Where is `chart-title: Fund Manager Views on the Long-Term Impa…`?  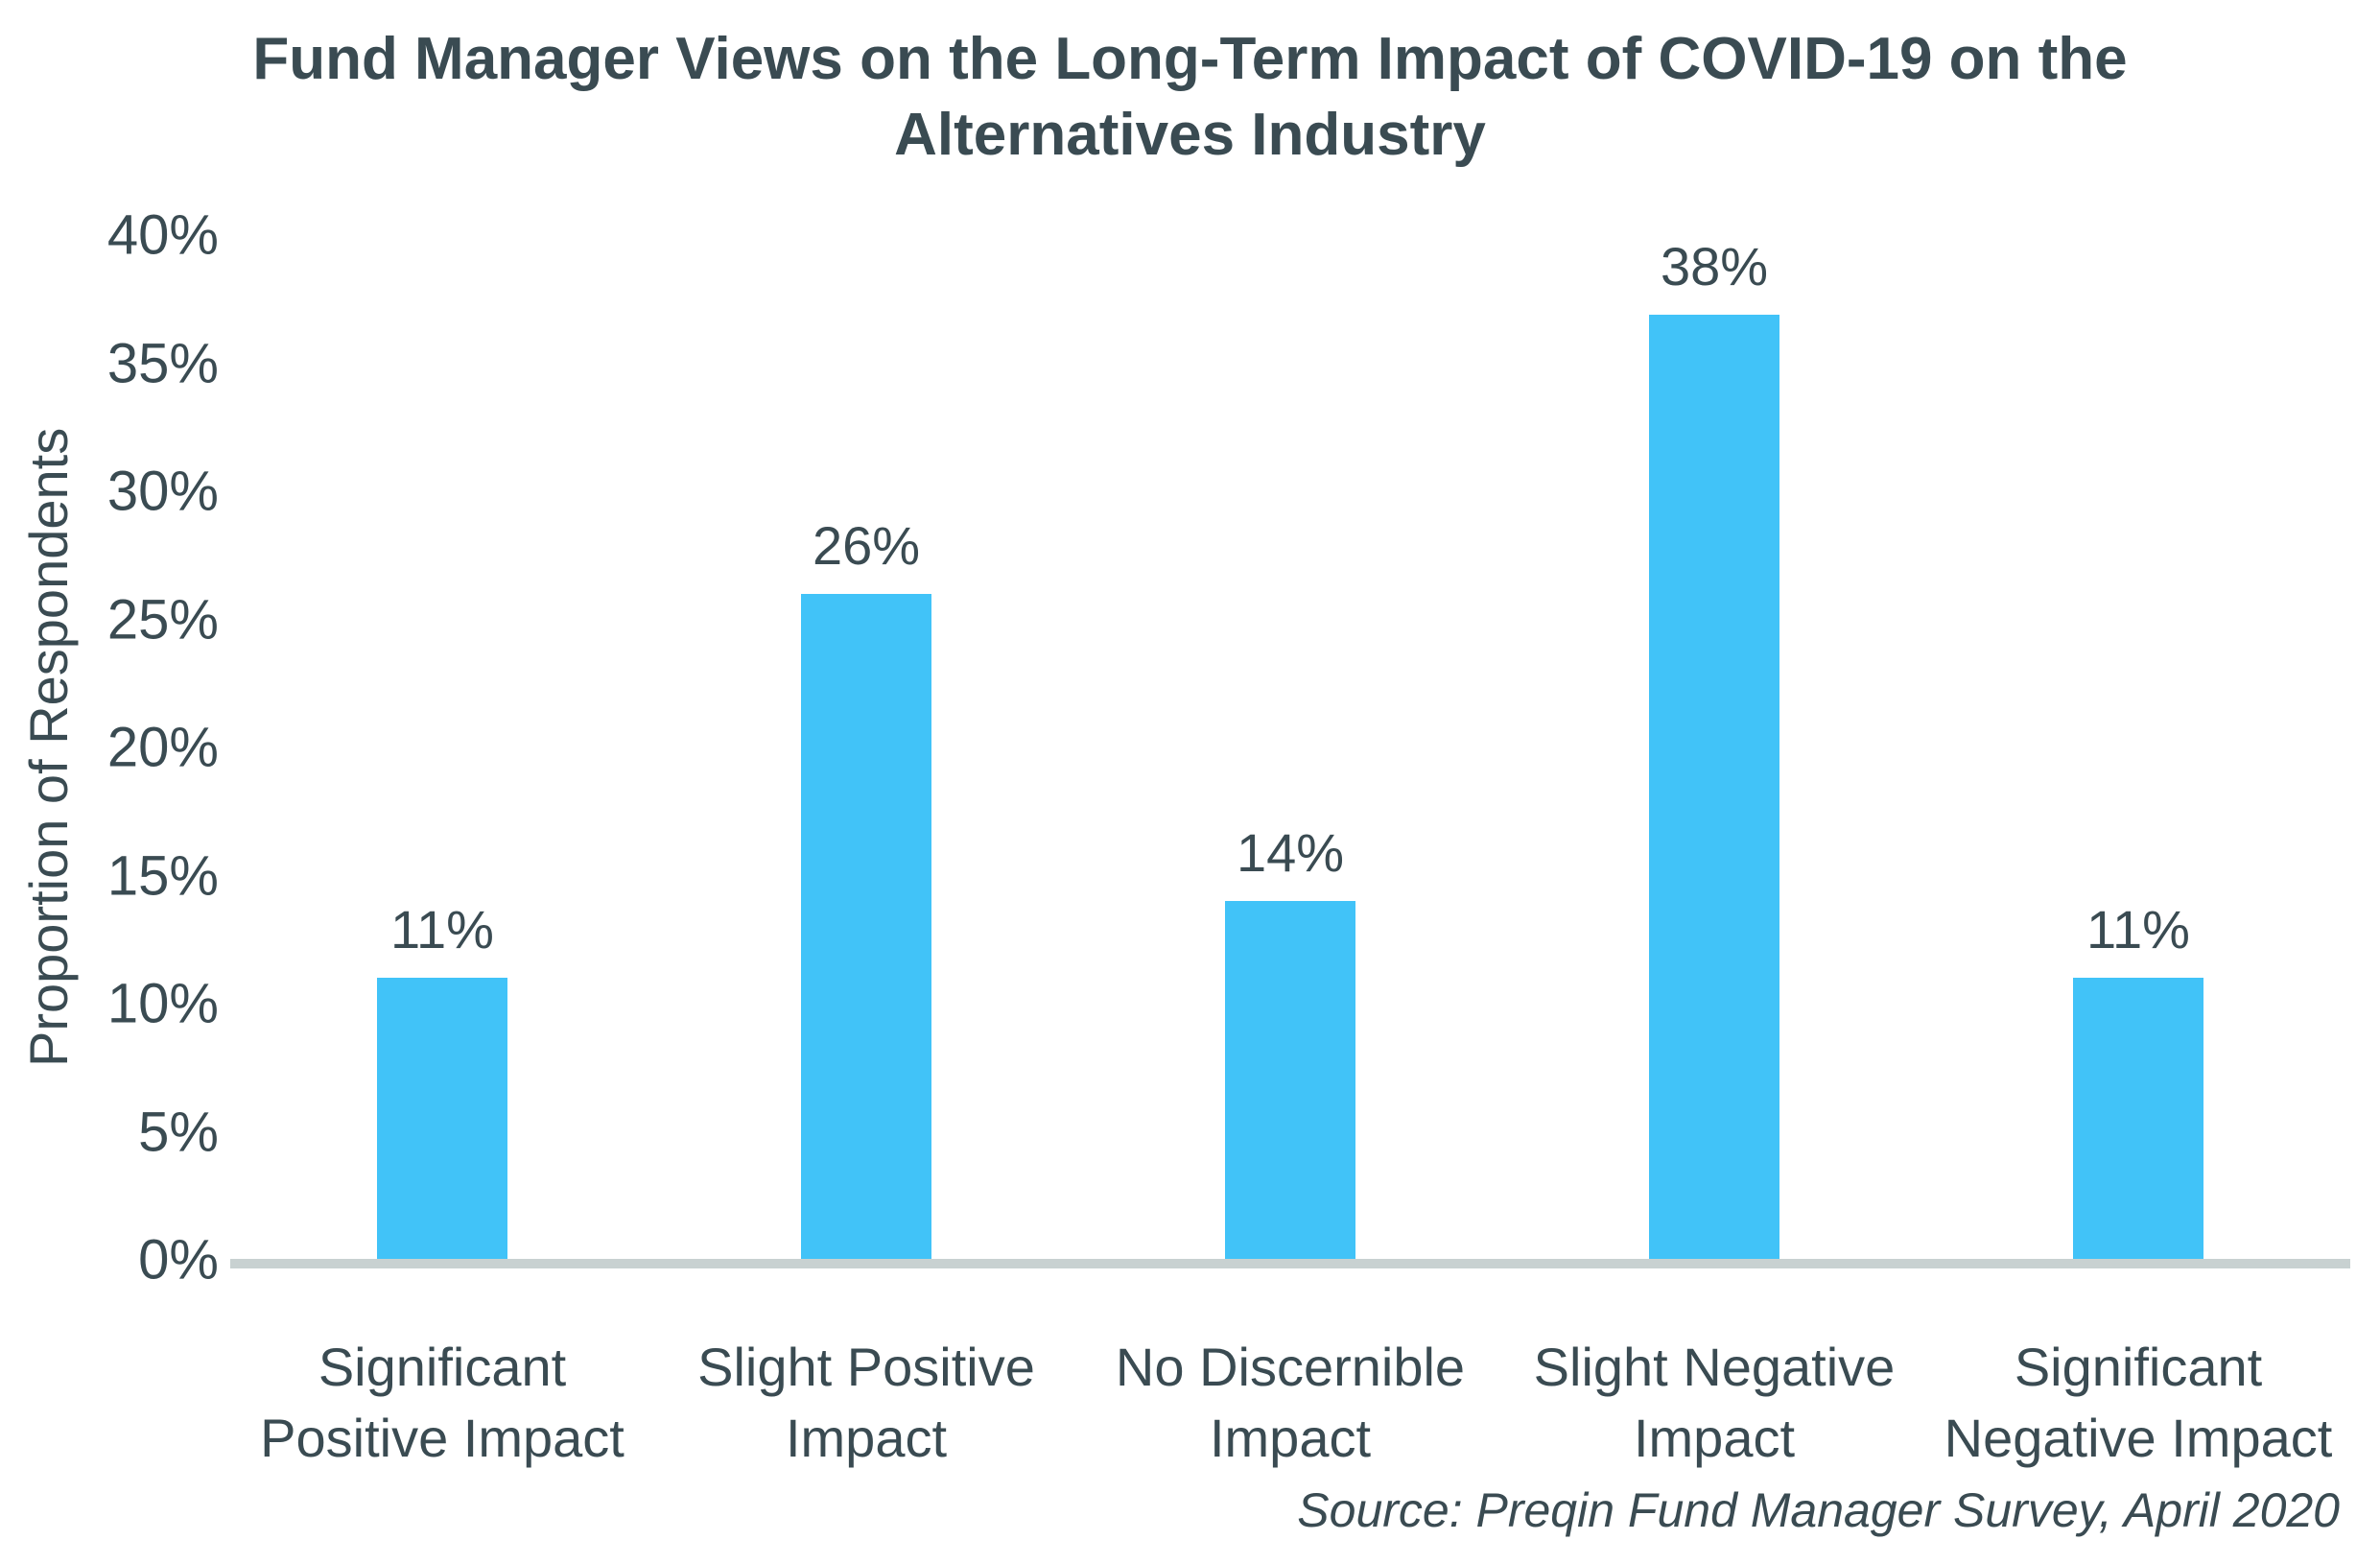 chart-title: Fund Manager Views on the Long-Term Impa… is located at coordinates (1190, 97).